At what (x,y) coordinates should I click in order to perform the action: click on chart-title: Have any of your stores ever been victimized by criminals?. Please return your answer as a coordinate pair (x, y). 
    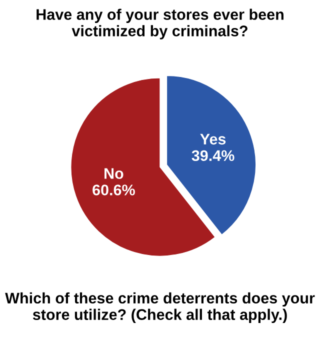
    Looking at the image, I should click on (160, 24).